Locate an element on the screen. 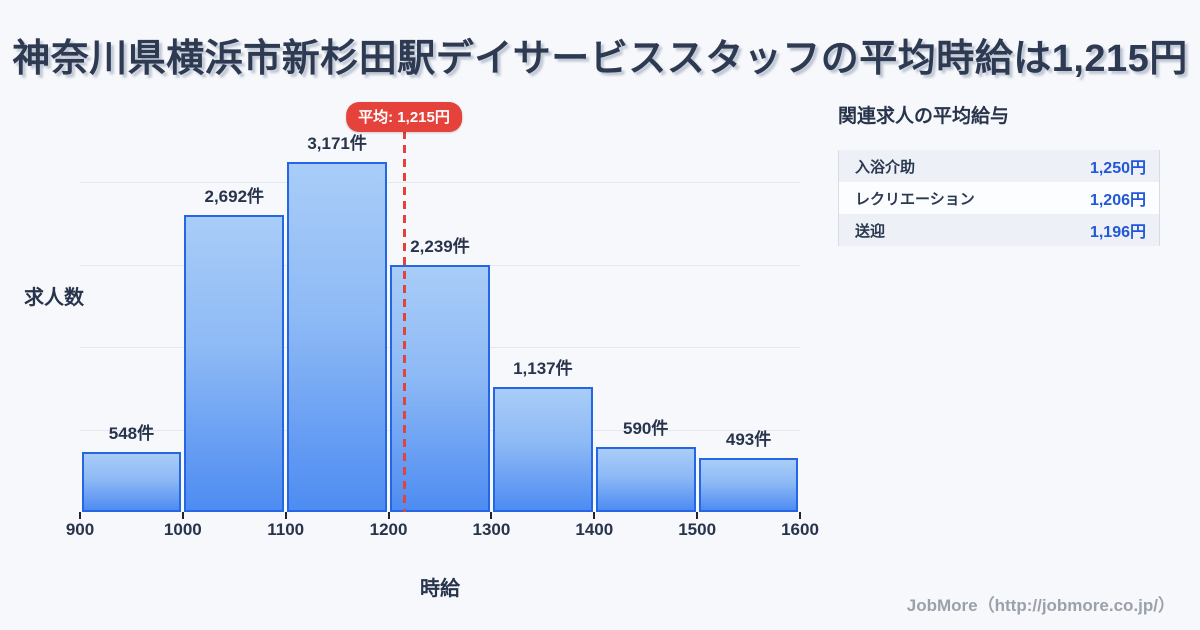 This screenshot has width=1200, height=630. x-tick-label: 1500 is located at coordinates (697, 529).